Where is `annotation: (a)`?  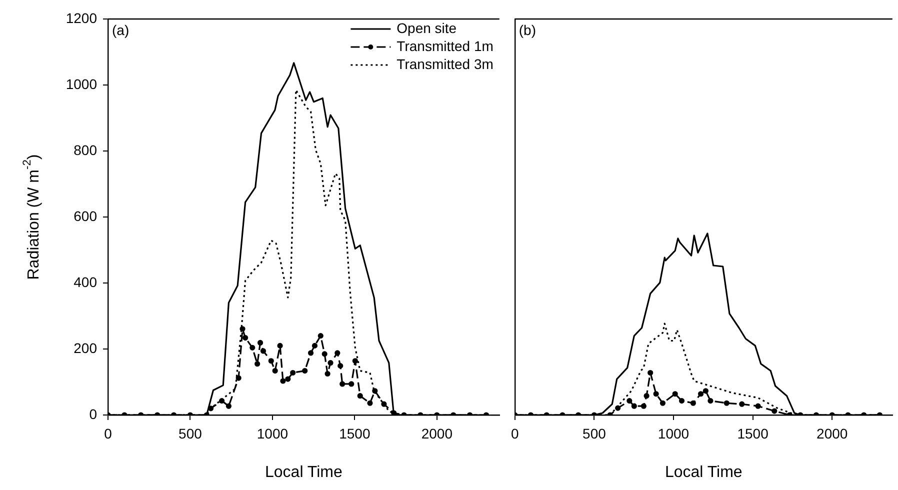
annotation: (a) is located at coordinates (121, 30).